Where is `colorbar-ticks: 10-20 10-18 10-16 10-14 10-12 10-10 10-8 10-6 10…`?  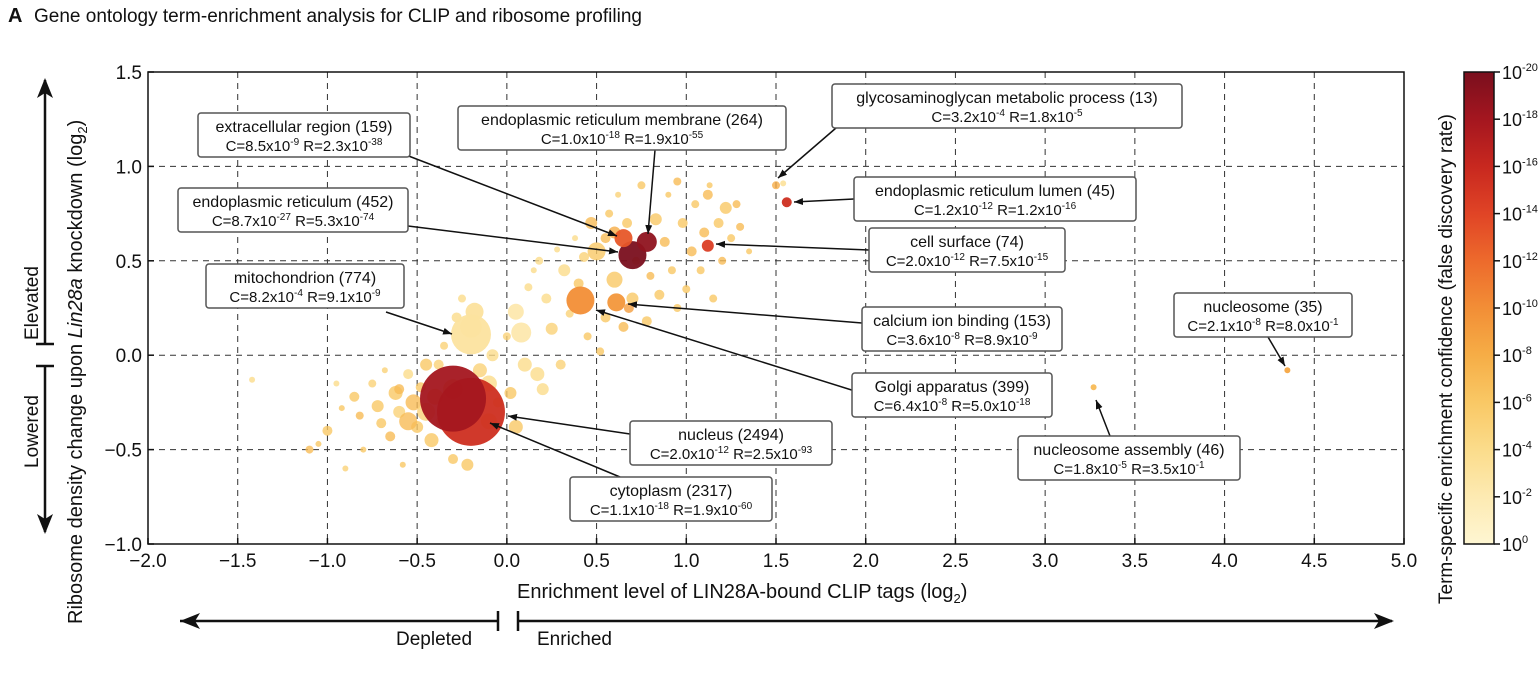 colorbar-ticks: 10-20 10-18 10-16 10-14 10-12 10-10 10-8 10-6 10… is located at coordinates (1516, 308).